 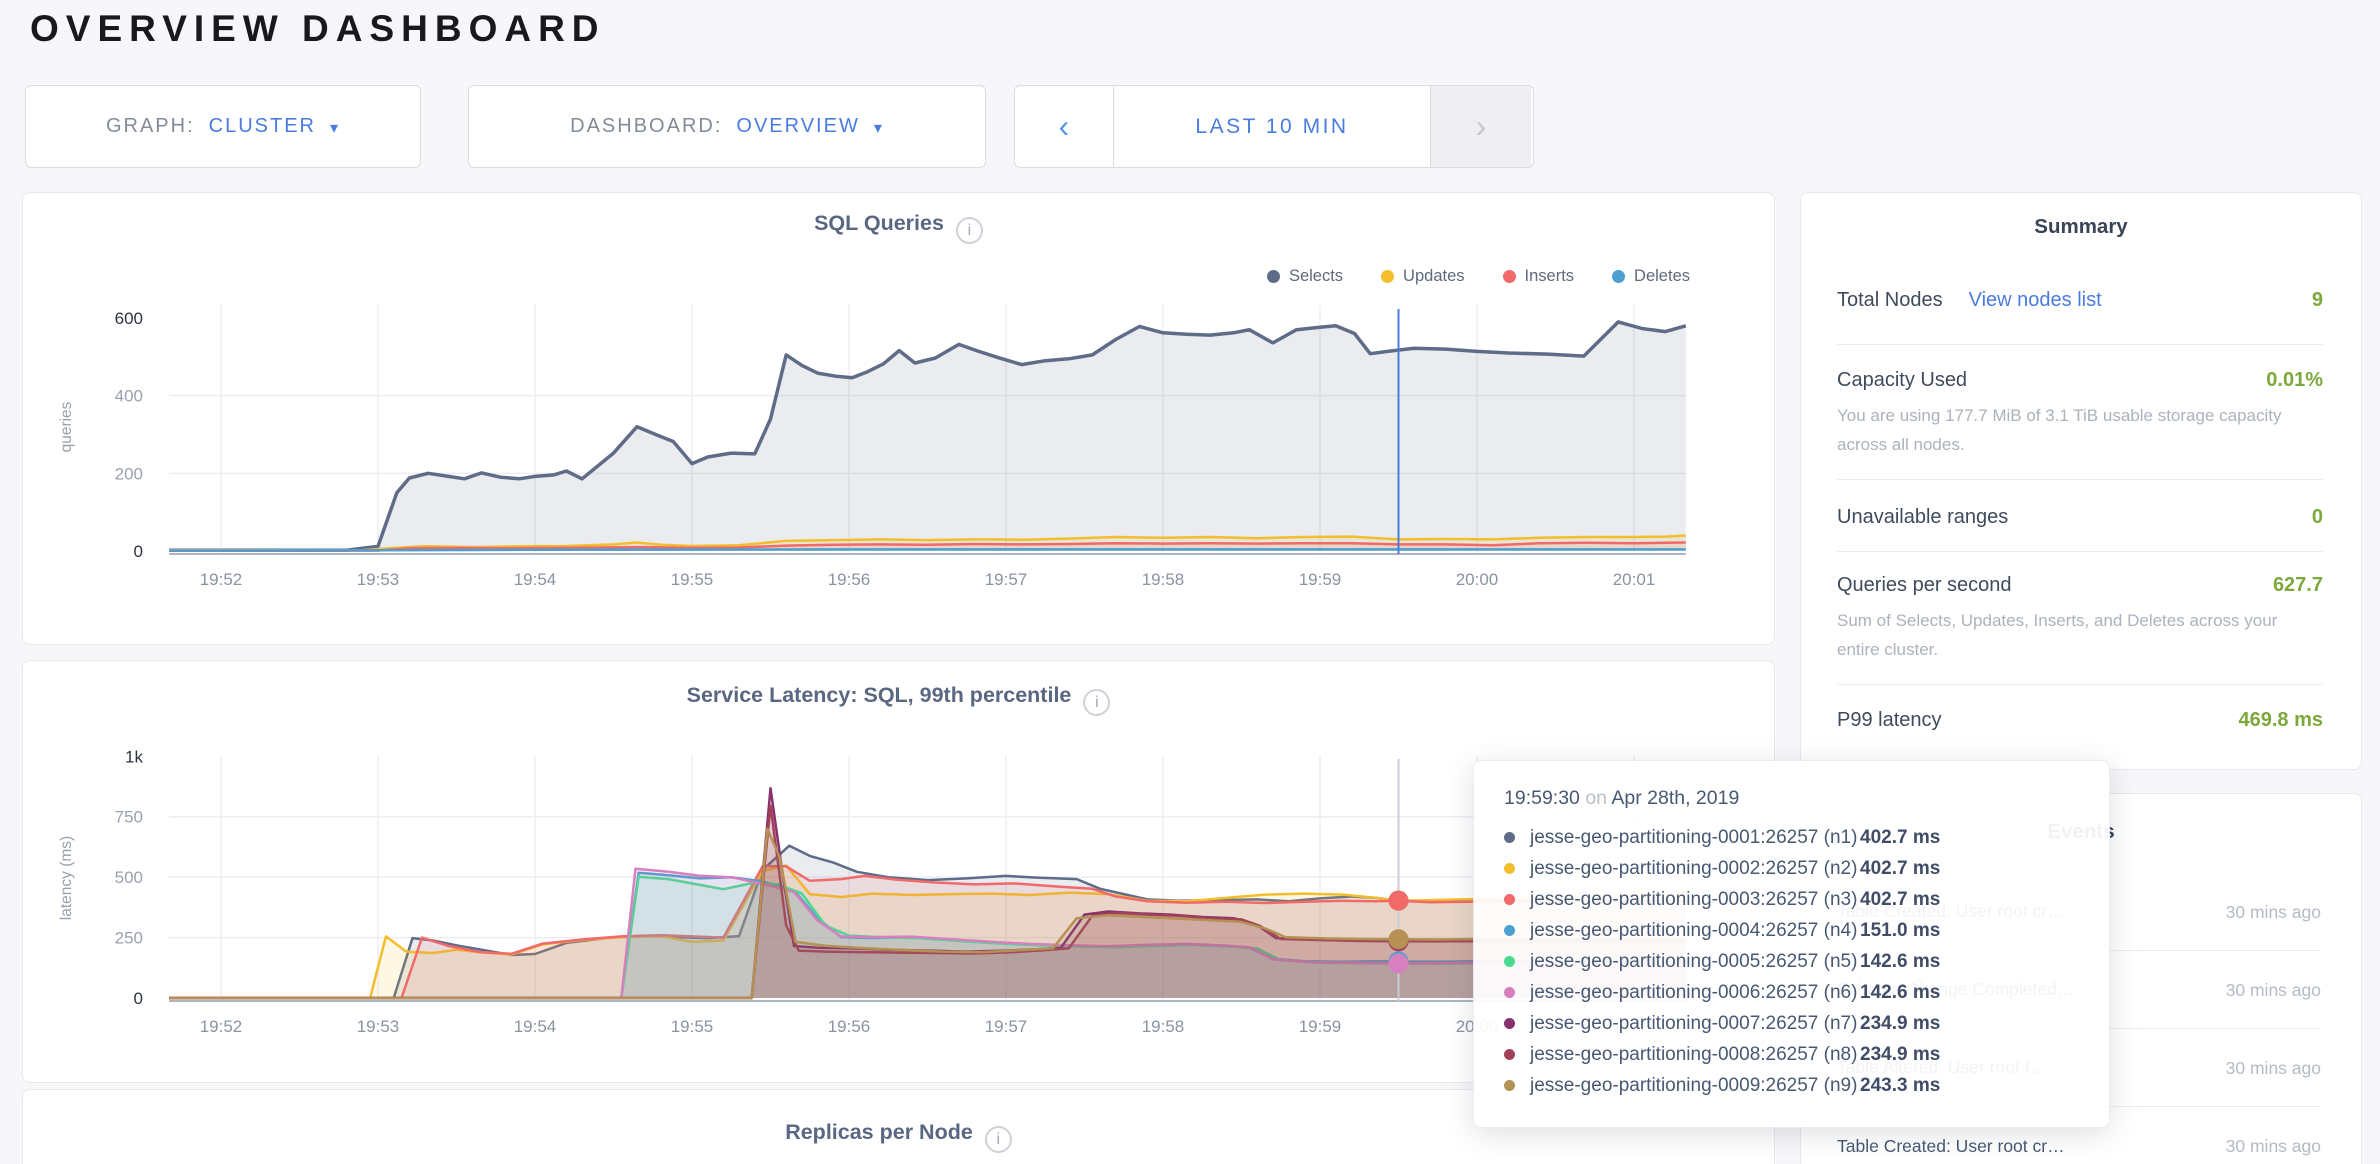 What do you see at coordinates (1423, 276) in the screenshot?
I see `legend-item-updates: Updates` at bounding box center [1423, 276].